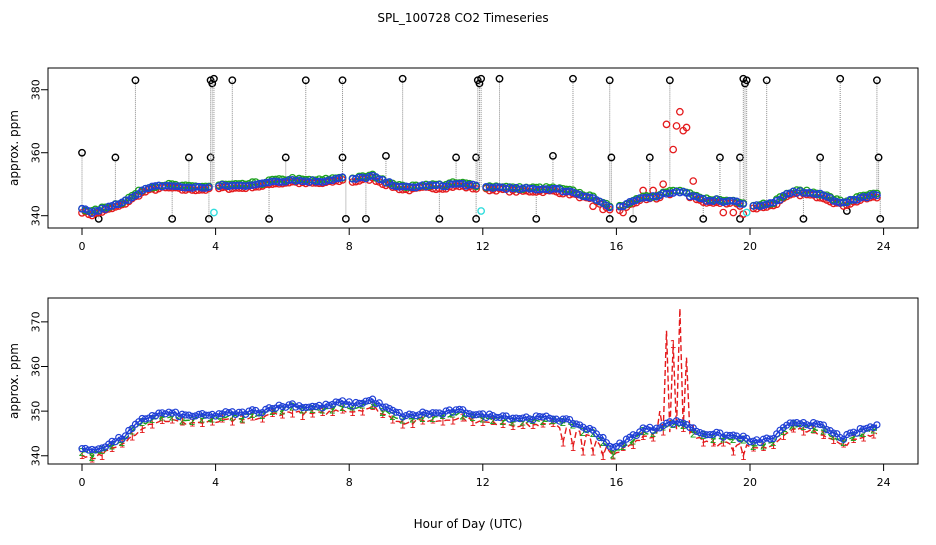 The height and width of the screenshot is (545, 936). What do you see at coordinates (36, 152) in the screenshot?
I see `y-tick-label: 360` at bounding box center [36, 152].